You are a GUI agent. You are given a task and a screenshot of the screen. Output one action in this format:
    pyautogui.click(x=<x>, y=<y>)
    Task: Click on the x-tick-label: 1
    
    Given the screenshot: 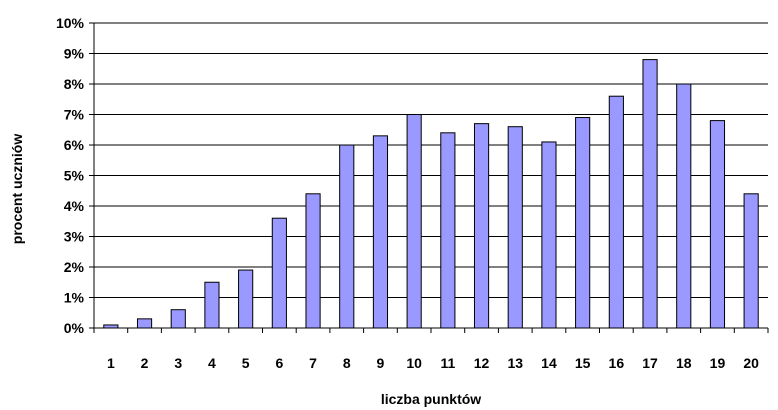 What is the action you would take?
    pyautogui.click(x=111, y=363)
    